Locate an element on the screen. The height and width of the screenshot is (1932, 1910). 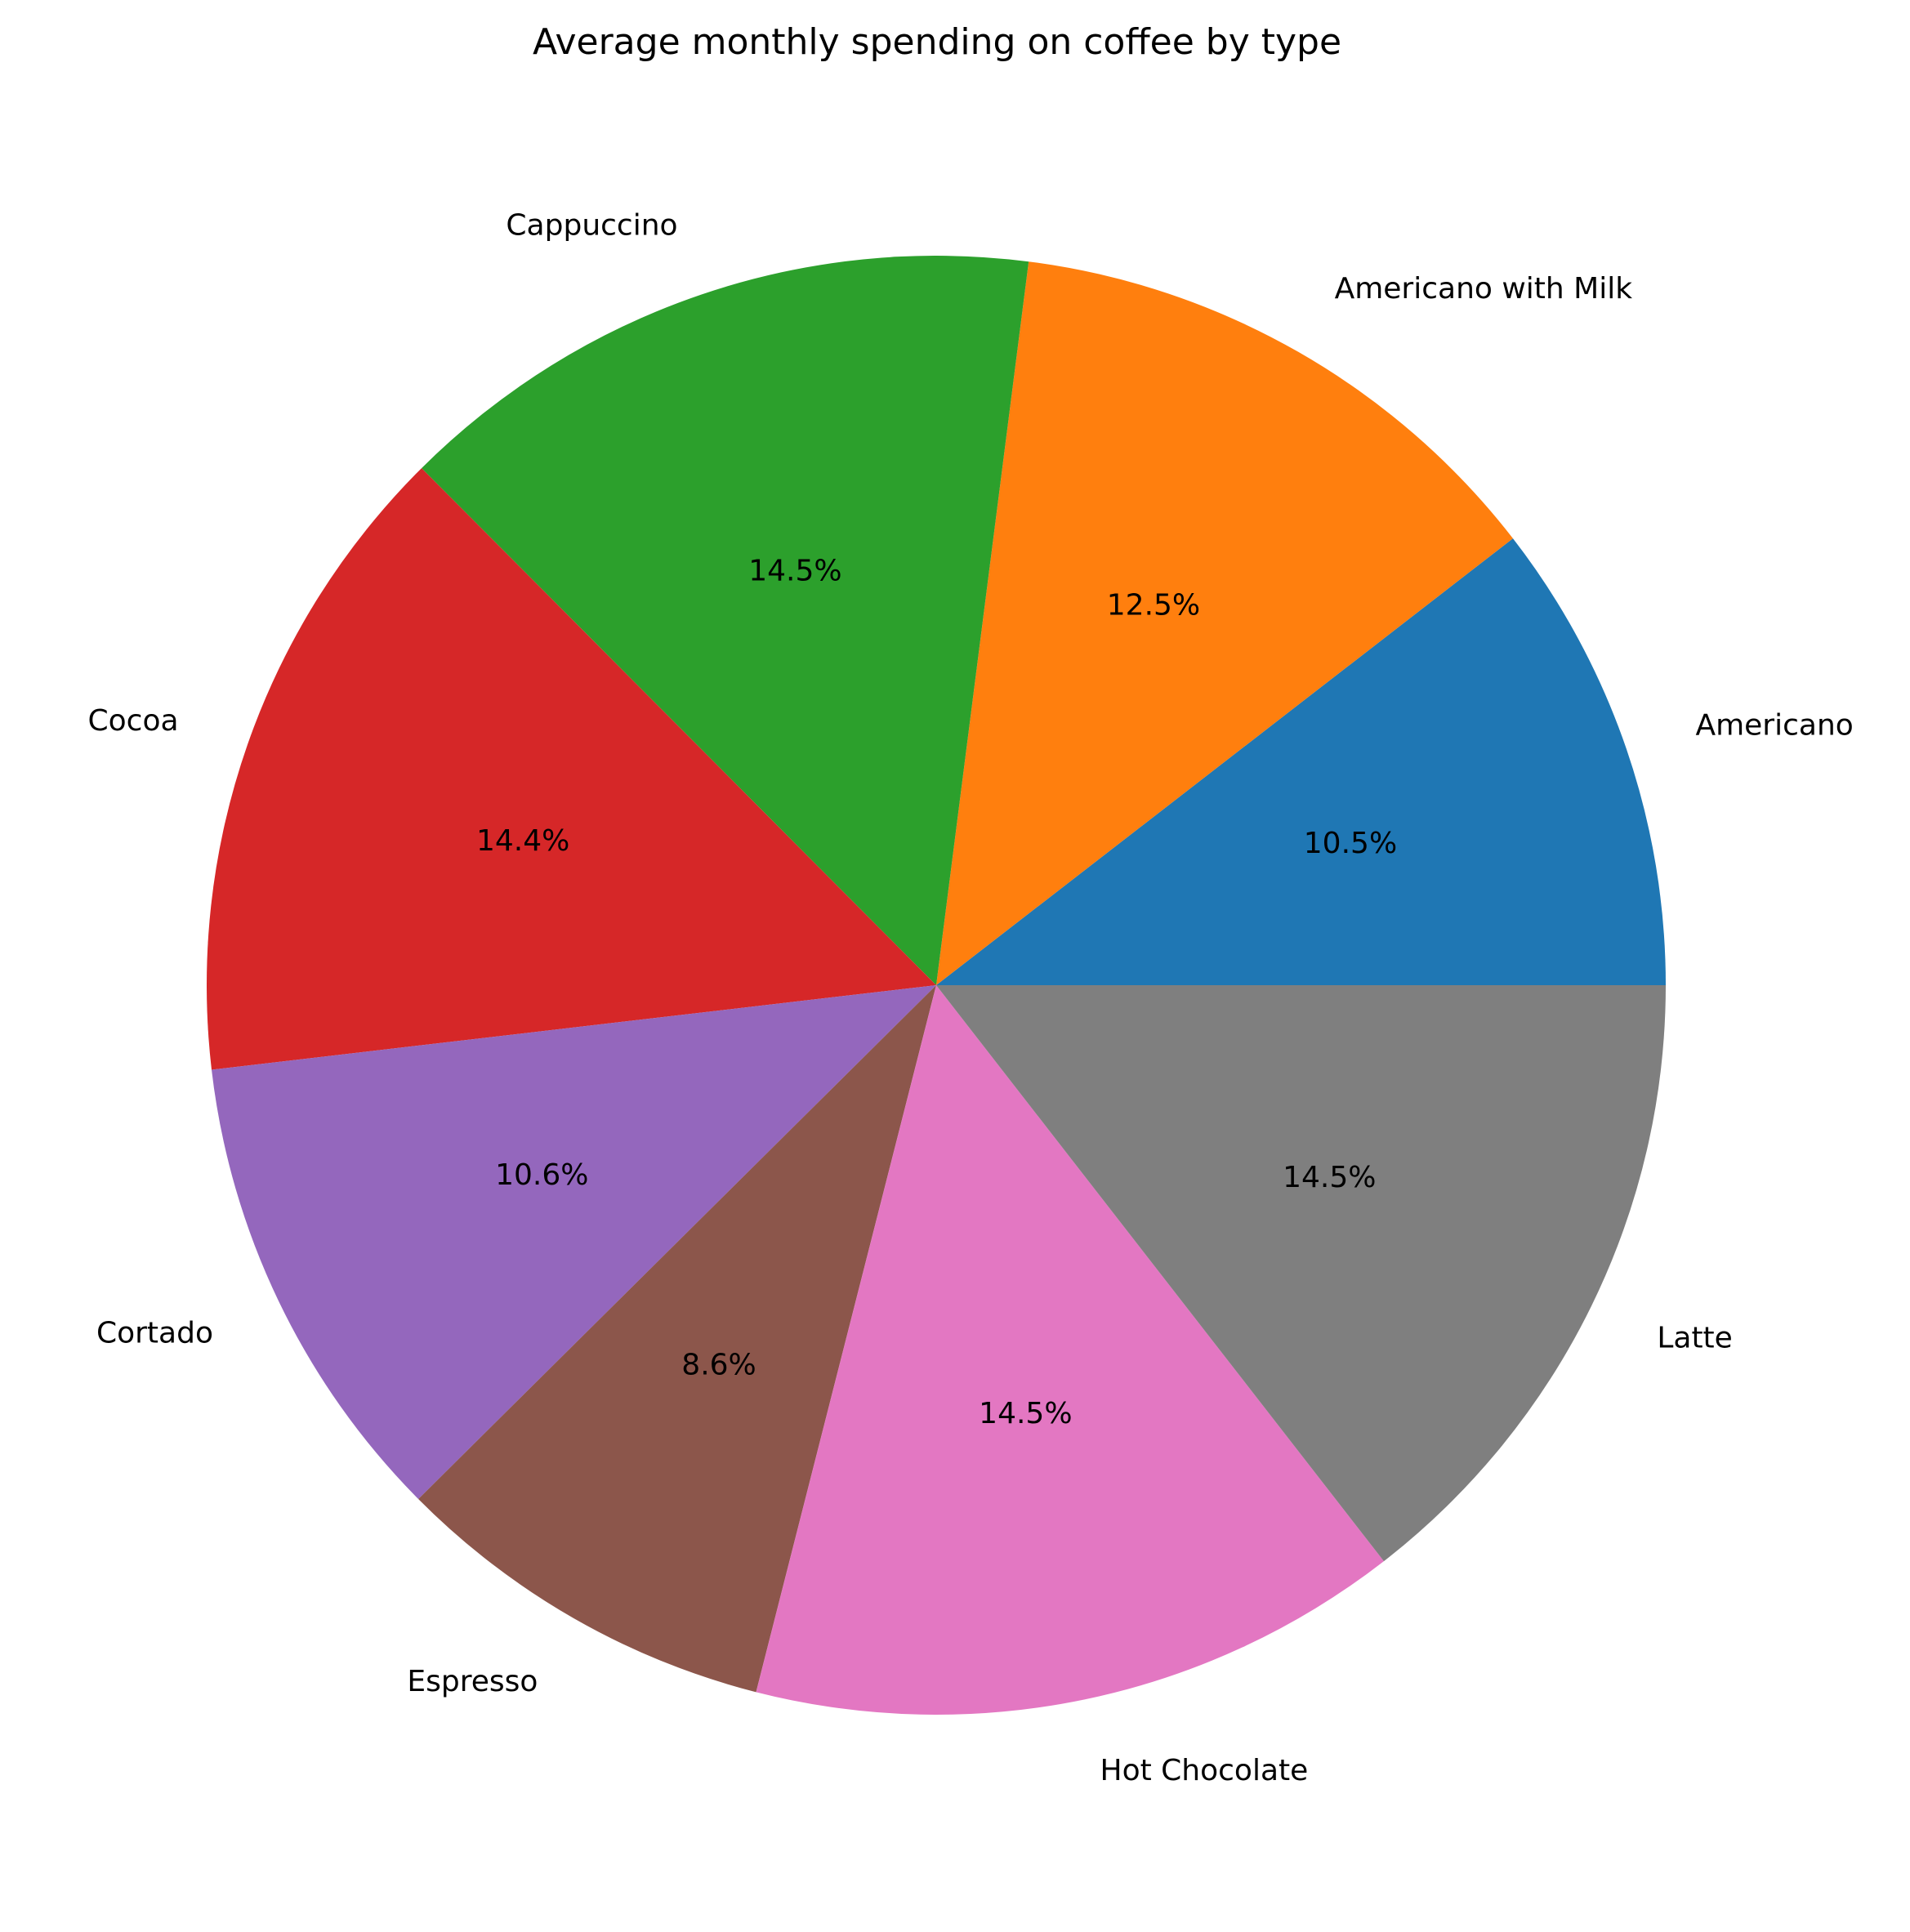
slice-americano is located at coordinates (1301, 761).